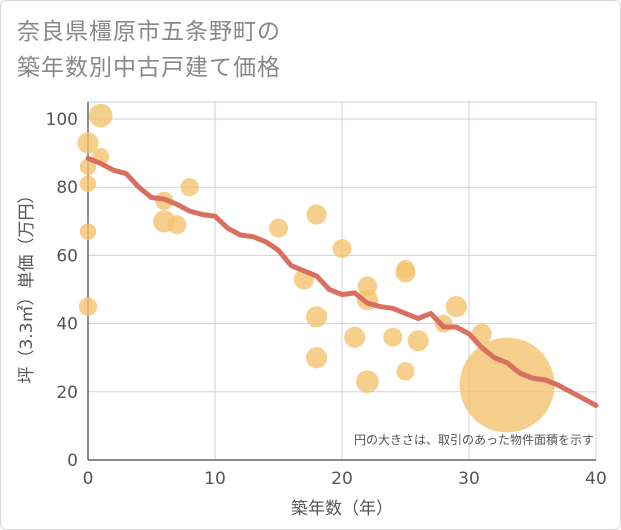 The height and width of the screenshot is (530, 621). I want to click on y-tick-label: 0, so click(72, 461).